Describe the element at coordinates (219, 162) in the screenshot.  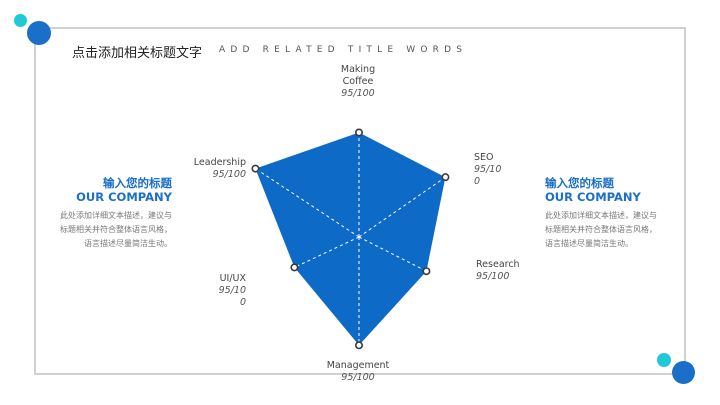
I see `axis-name: Leadership` at that location.